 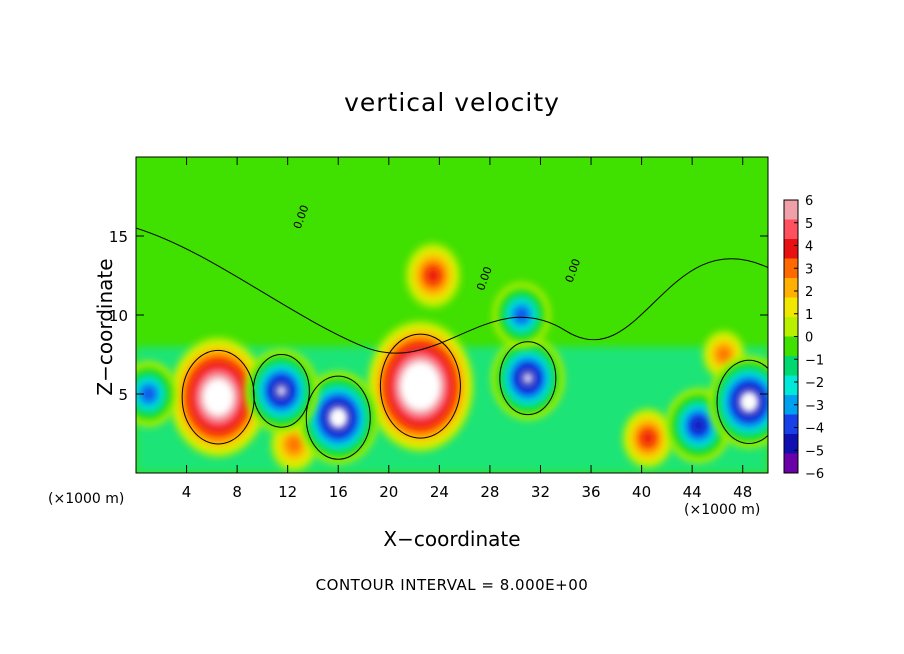 What do you see at coordinates (187, 492) in the screenshot?
I see `x-tick-label: 4` at bounding box center [187, 492].